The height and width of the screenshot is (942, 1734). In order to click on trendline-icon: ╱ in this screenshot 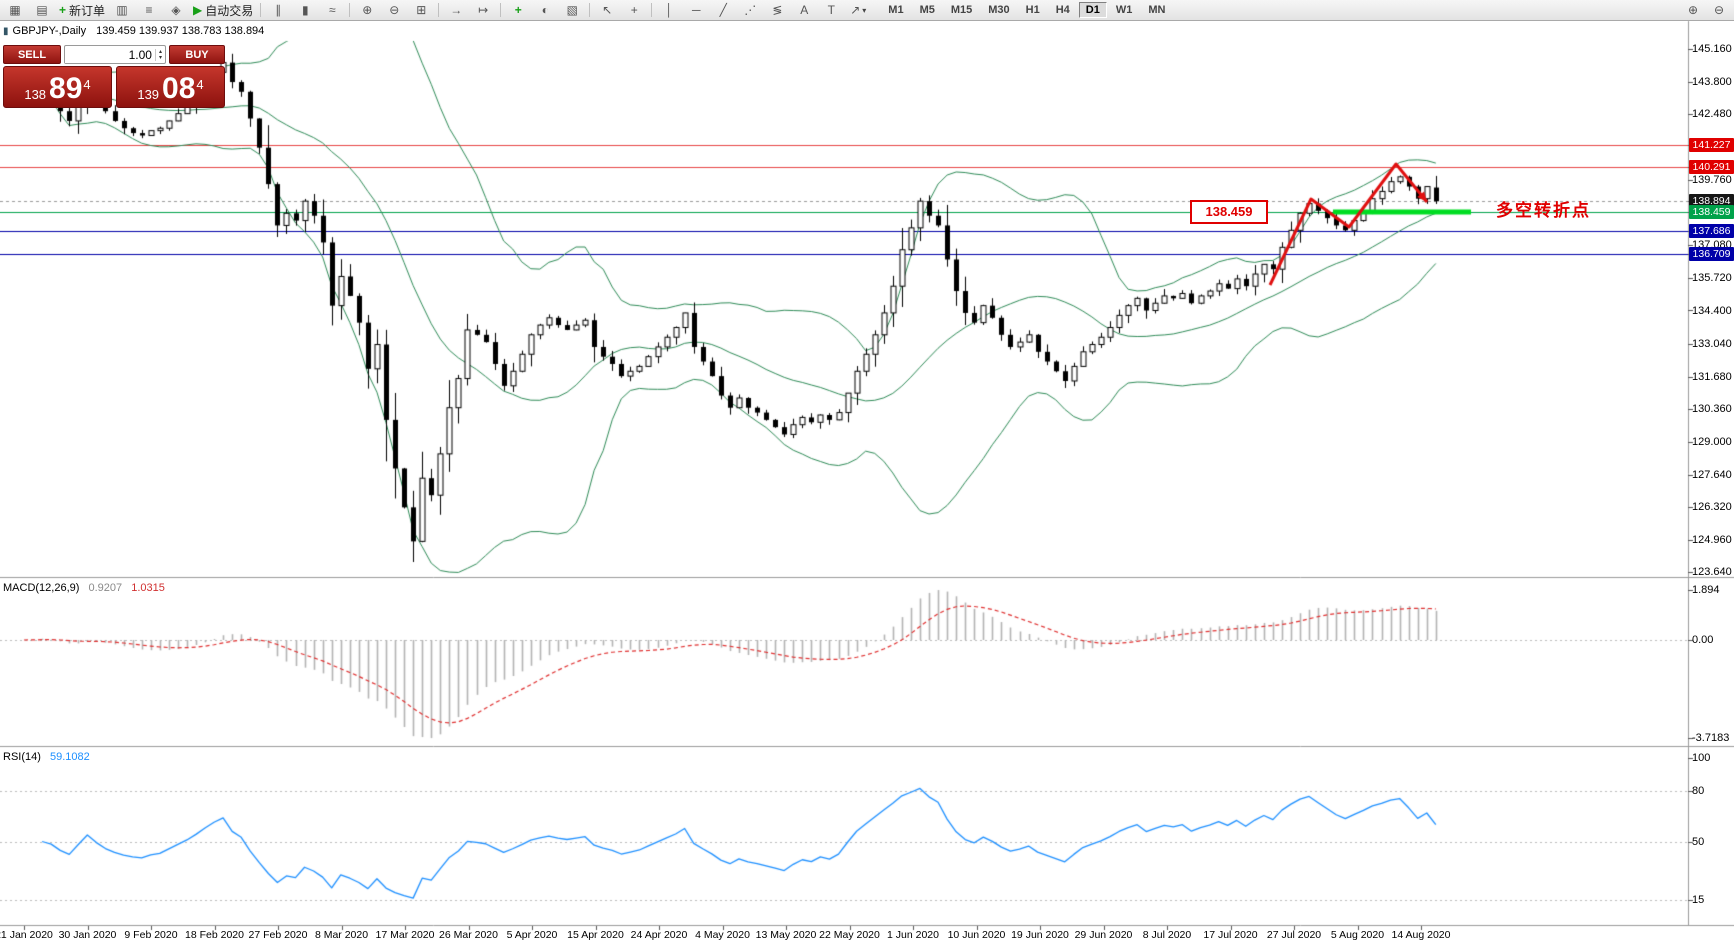, I will do `click(723, 10)`.